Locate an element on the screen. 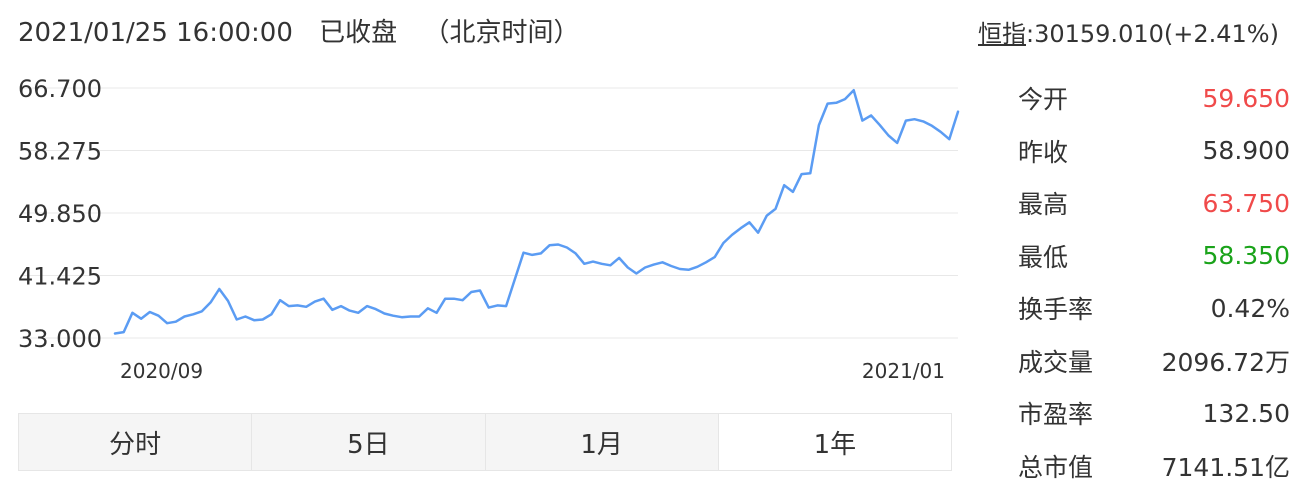 The height and width of the screenshot is (492, 1290). stat-market-cap-value: 7141.51亿 is located at coordinates (1226, 466).